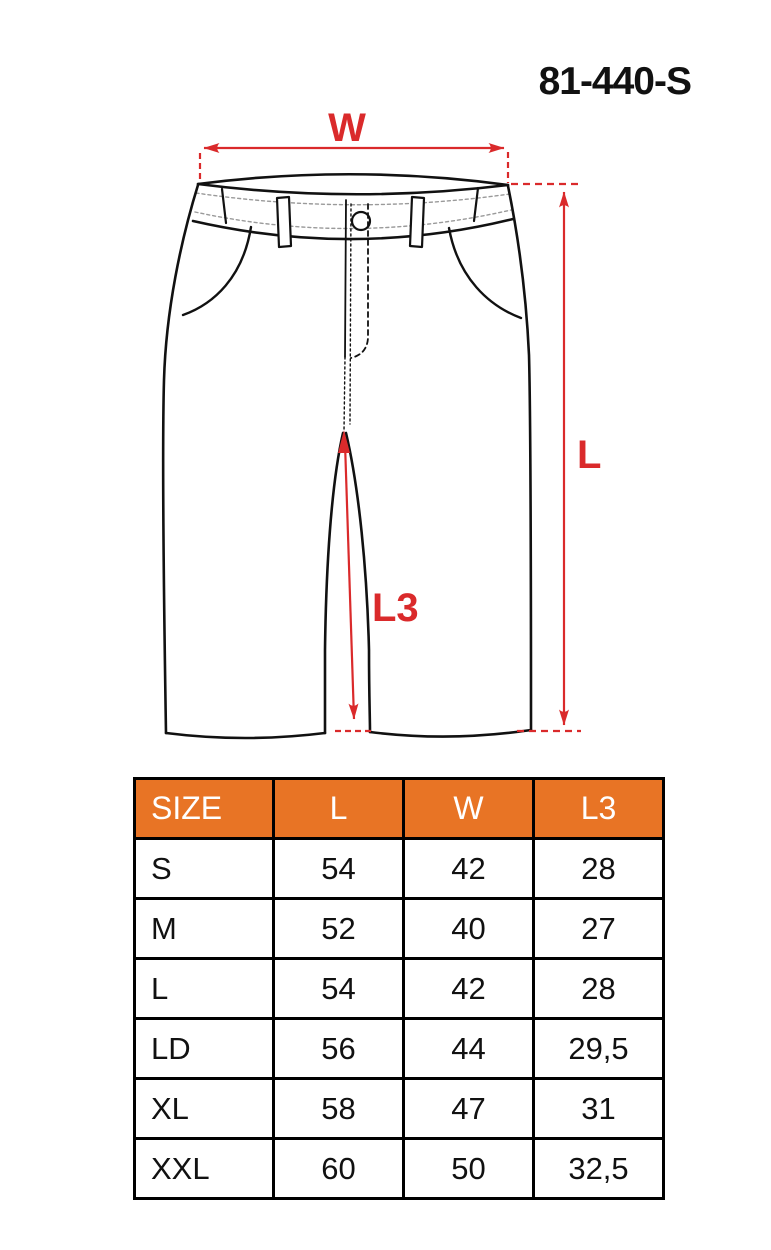 The height and width of the screenshot is (1250, 771). Describe the element at coordinates (204, 808) in the screenshot. I see `header-size: SIZE` at that location.